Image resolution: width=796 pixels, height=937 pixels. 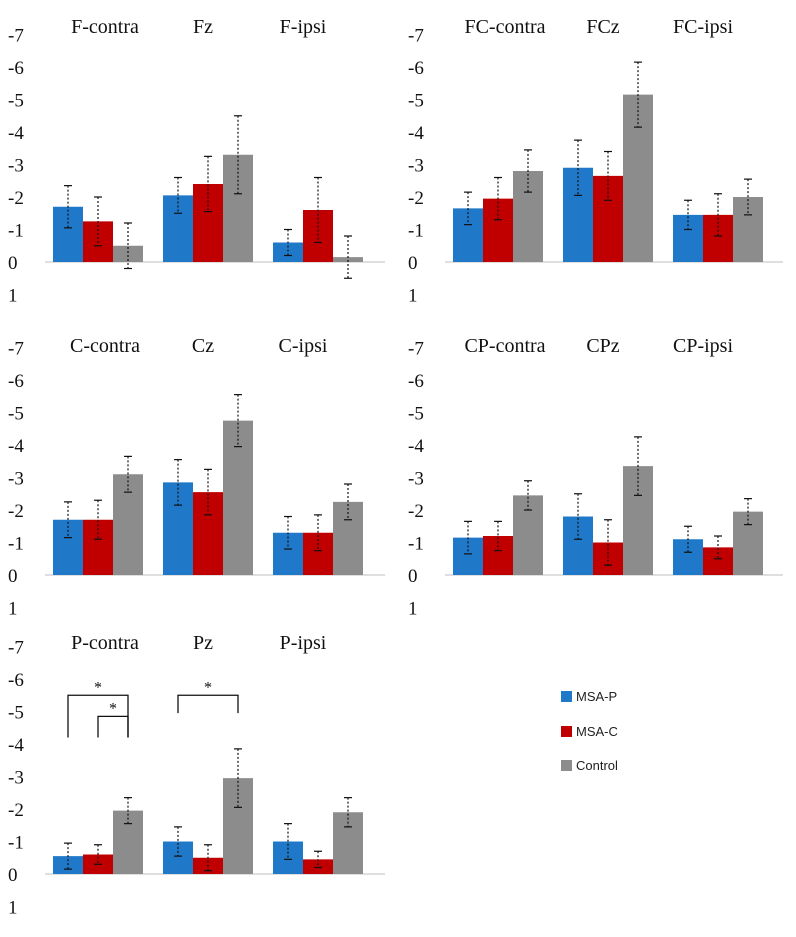 I want to click on bar-control-fz, so click(x=238, y=208).